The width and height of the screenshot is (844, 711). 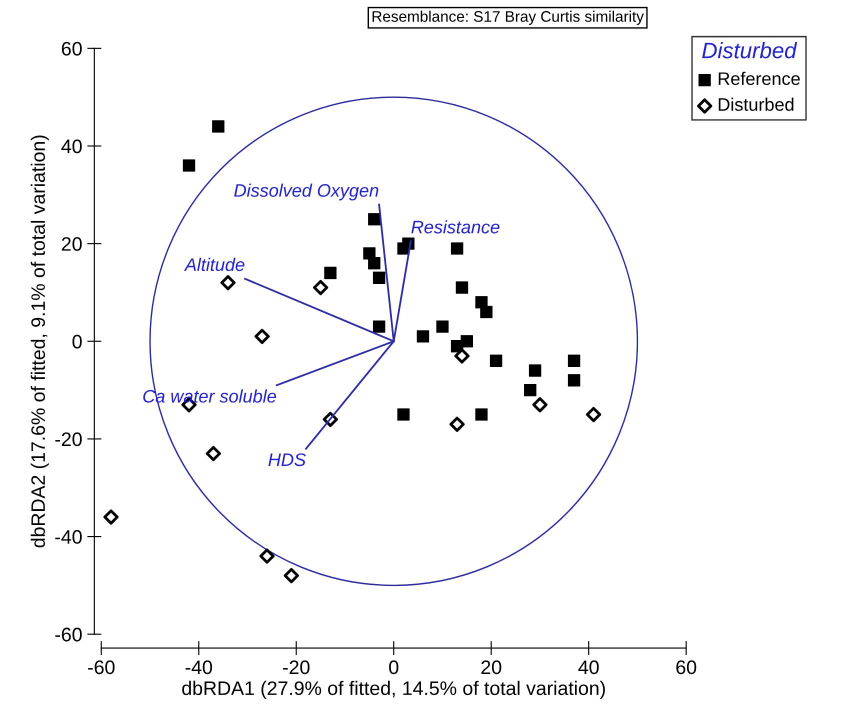 What do you see at coordinates (588, 667) in the screenshot?
I see `x-tick-label: 40` at bounding box center [588, 667].